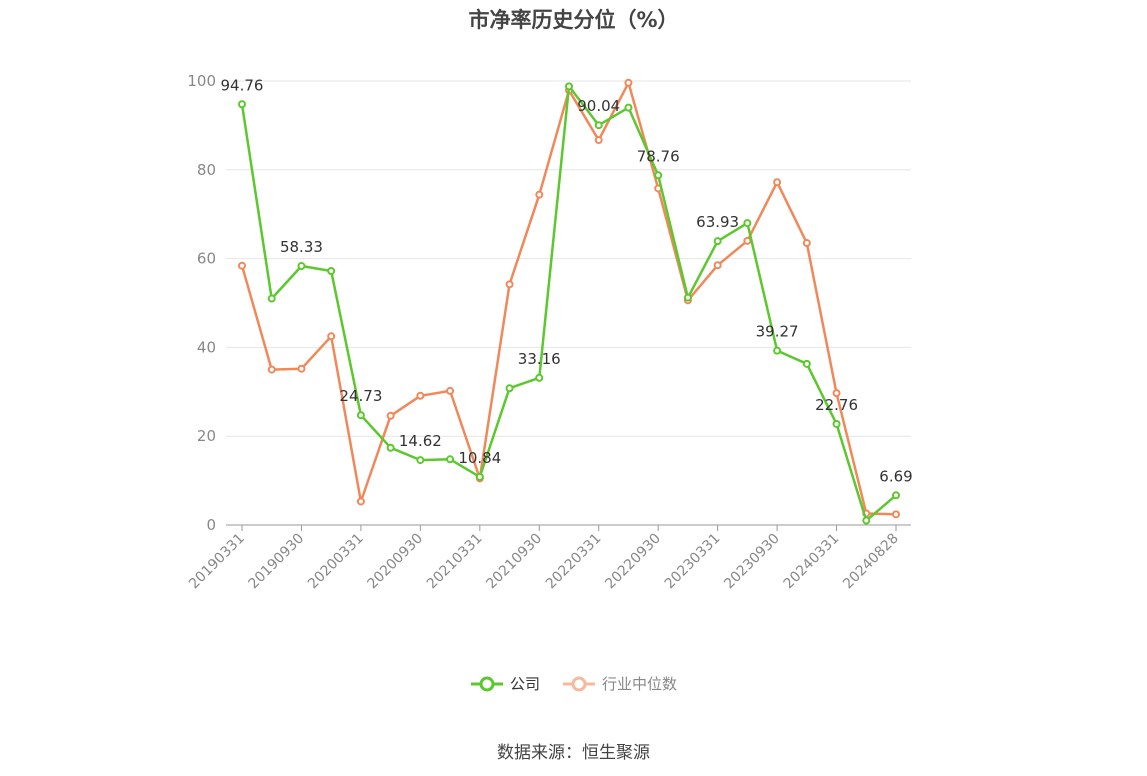 This screenshot has height=776, width=1147. I want to click on company-data-label: 58.33, so click(301, 247).